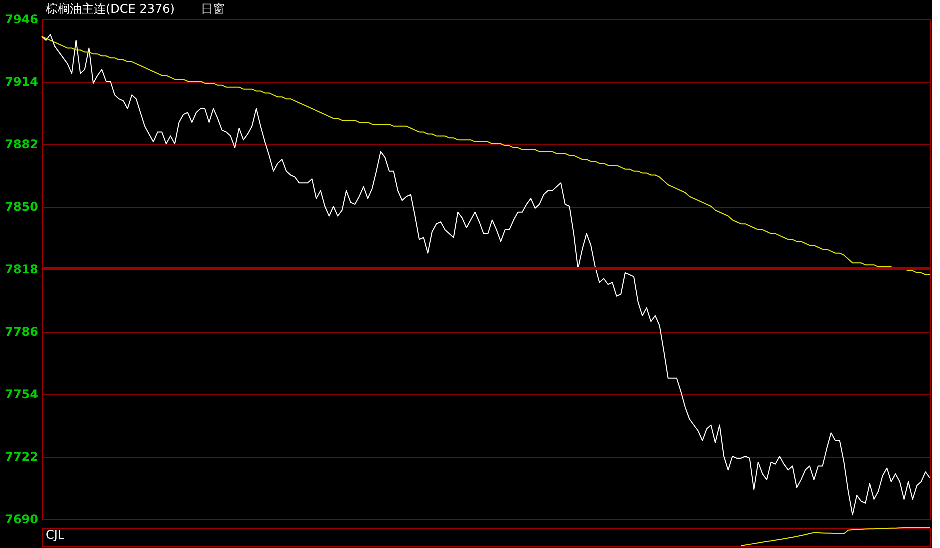 The image size is (940, 548). Describe the element at coordinates (21, 457) in the screenshot. I see `y-tick-label: 7722` at that location.